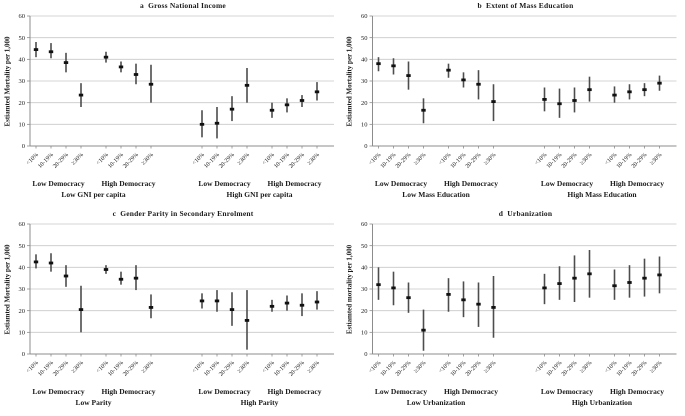 The width and height of the screenshot is (685, 416). What do you see at coordinates (260, 194) in the screenshot?
I see `group-label-context: High GNI per capita` at bounding box center [260, 194].